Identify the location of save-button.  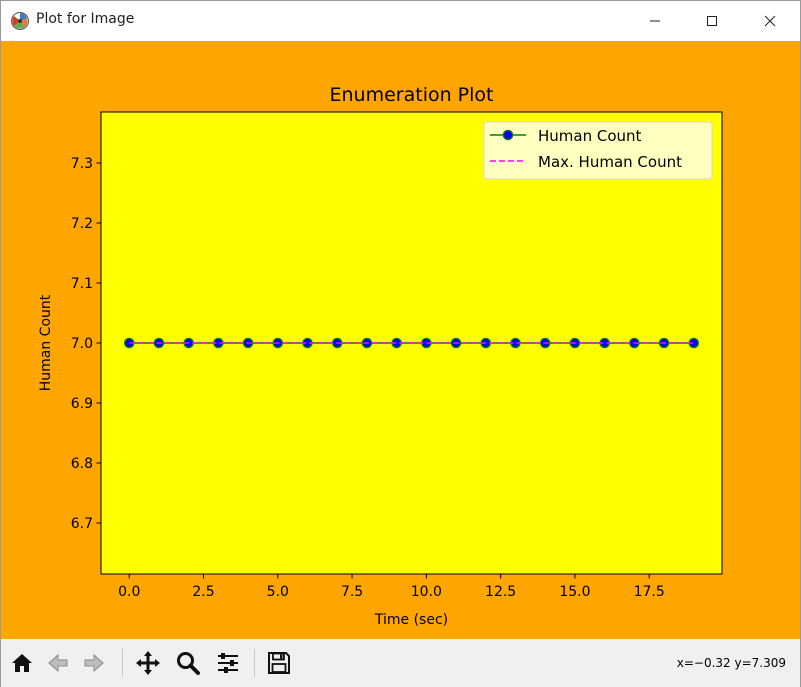
(279, 663).